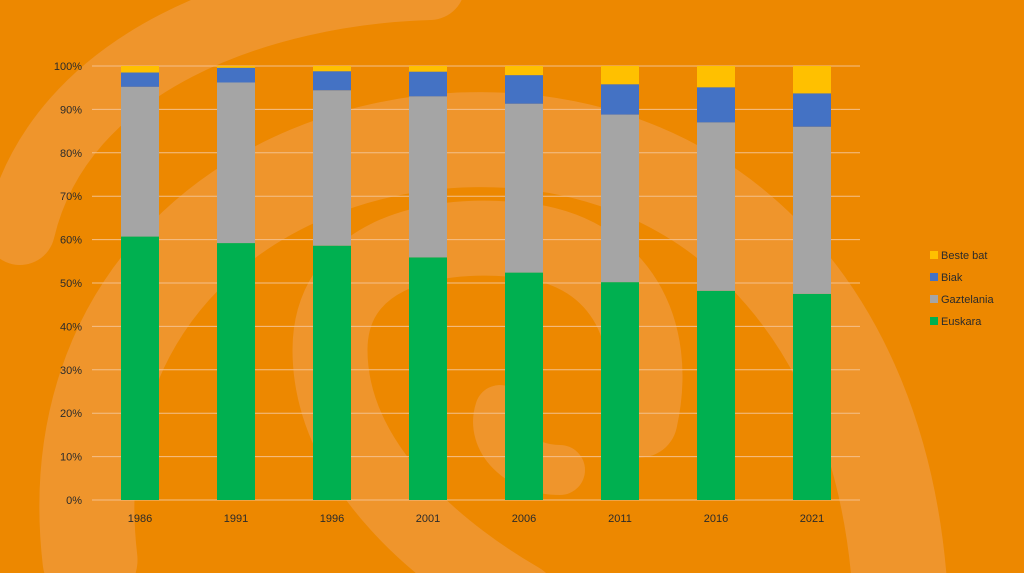 This screenshot has height=573, width=1024. What do you see at coordinates (71, 414) in the screenshot?
I see `y-tick-label: 20%` at bounding box center [71, 414].